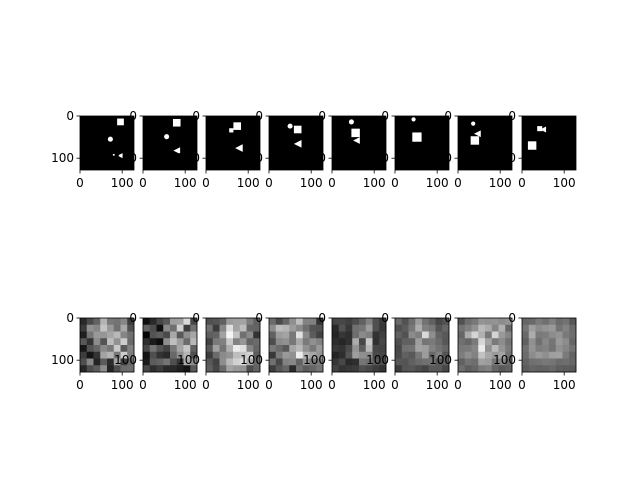 This screenshot has width=640, height=480. I want to click on shape-circle, so click(110, 139).